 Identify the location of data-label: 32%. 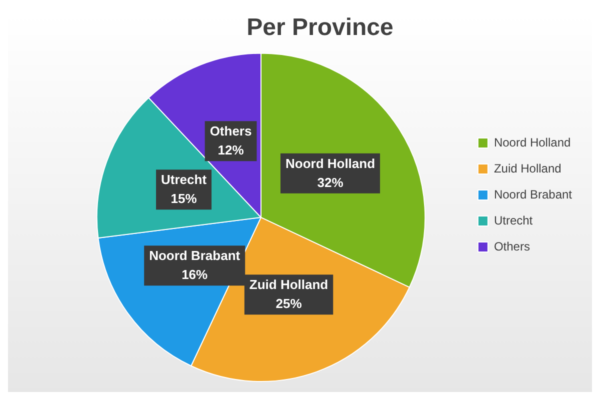
(330, 182).